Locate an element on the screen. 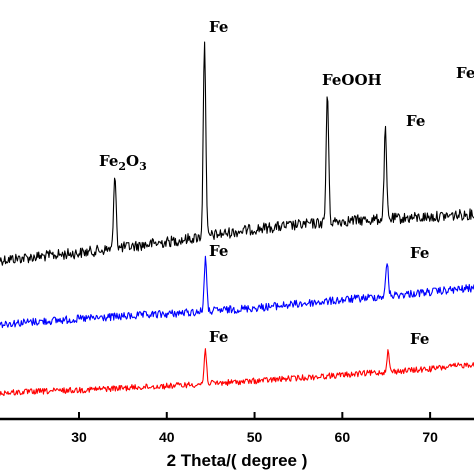  x-tick-label: 40 is located at coordinates (167, 437).